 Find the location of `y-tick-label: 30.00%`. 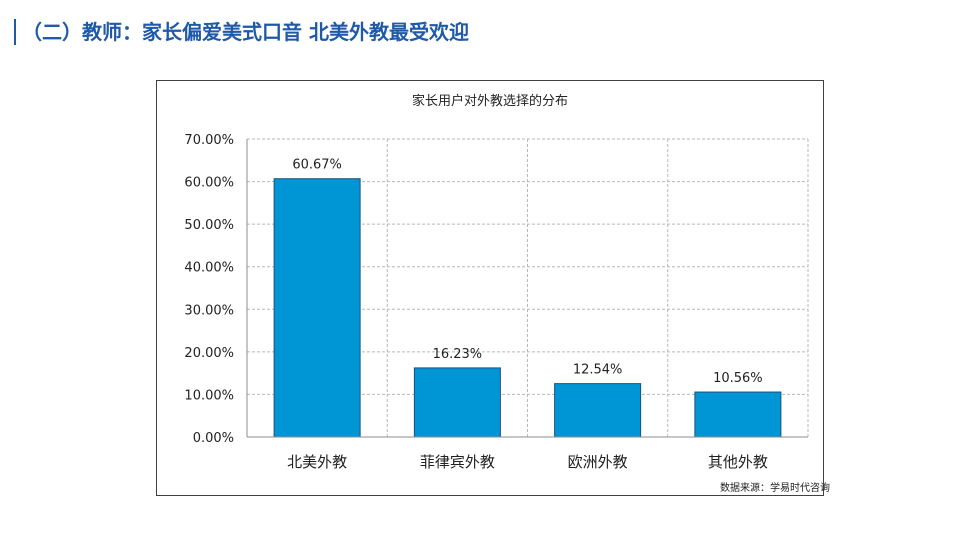

y-tick-label: 30.00% is located at coordinates (209, 310).